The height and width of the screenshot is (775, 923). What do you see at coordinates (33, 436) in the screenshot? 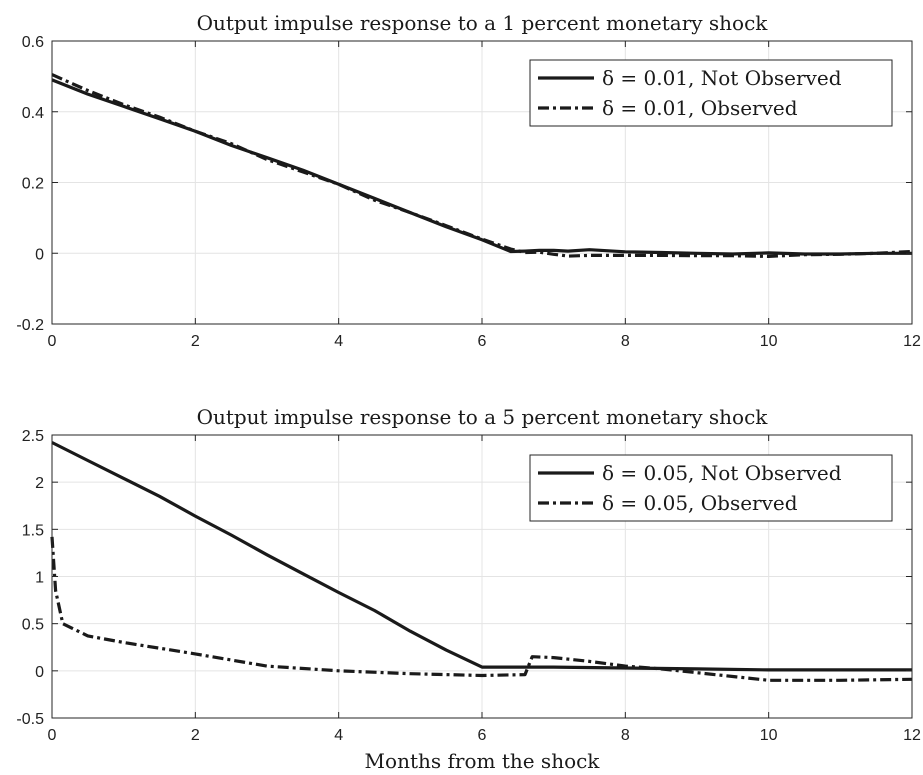
I see `y-tick-label: 2.5` at bounding box center [33, 436].